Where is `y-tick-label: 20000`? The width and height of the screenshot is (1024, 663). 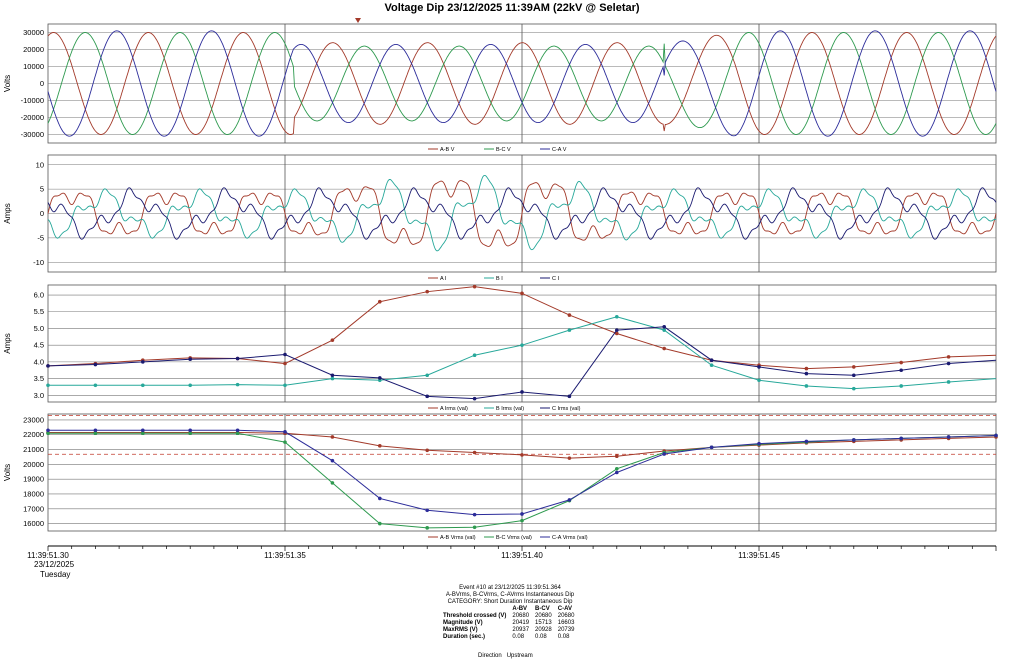 y-tick-label: 20000 is located at coordinates (33, 49).